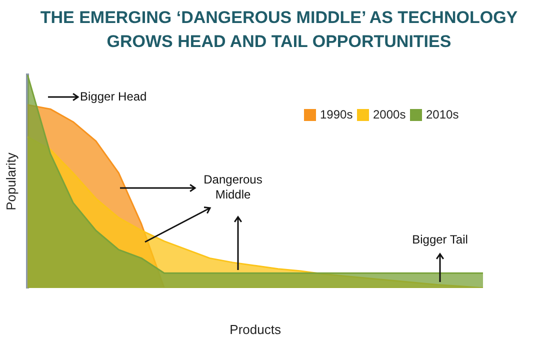  Describe the element at coordinates (233, 187) in the screenshot. I see `annotation: Dangerous Middle` at that location.